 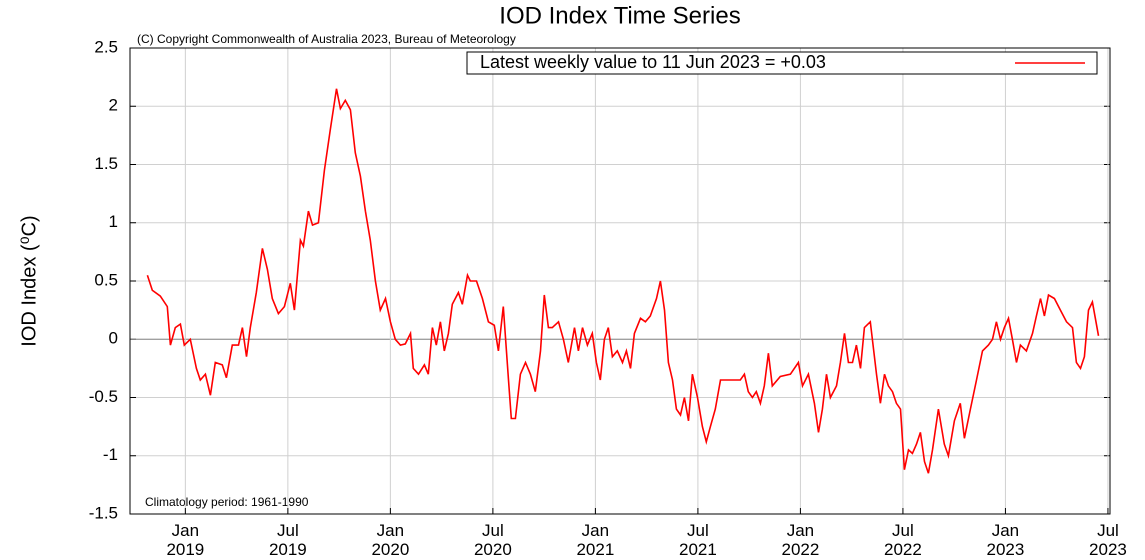 What do you see at coordinates (1108, 540) in the screenshot?
I see `x-tick-label: Jul 2023` at bounding box center [1108, 540].